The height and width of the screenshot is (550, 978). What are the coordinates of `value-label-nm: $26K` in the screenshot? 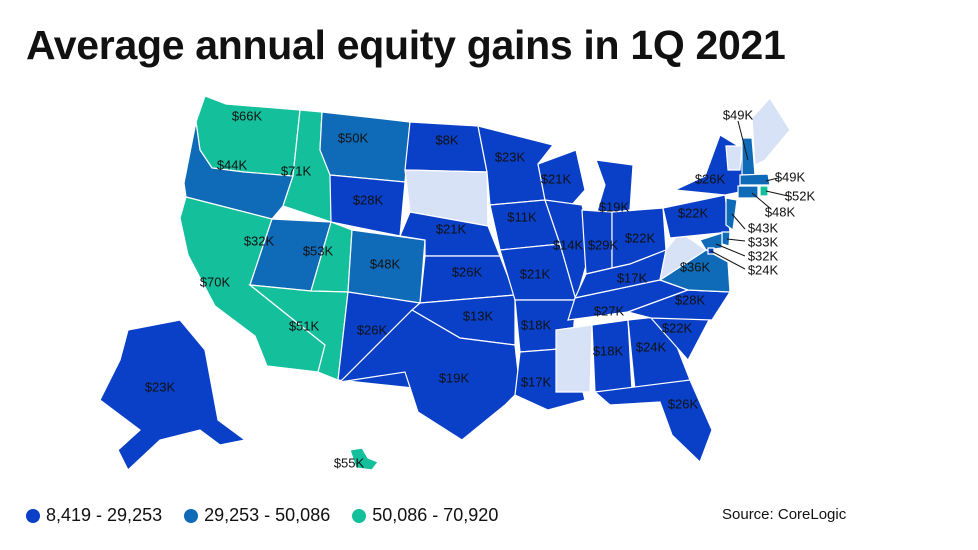 It's located at (372, 329).